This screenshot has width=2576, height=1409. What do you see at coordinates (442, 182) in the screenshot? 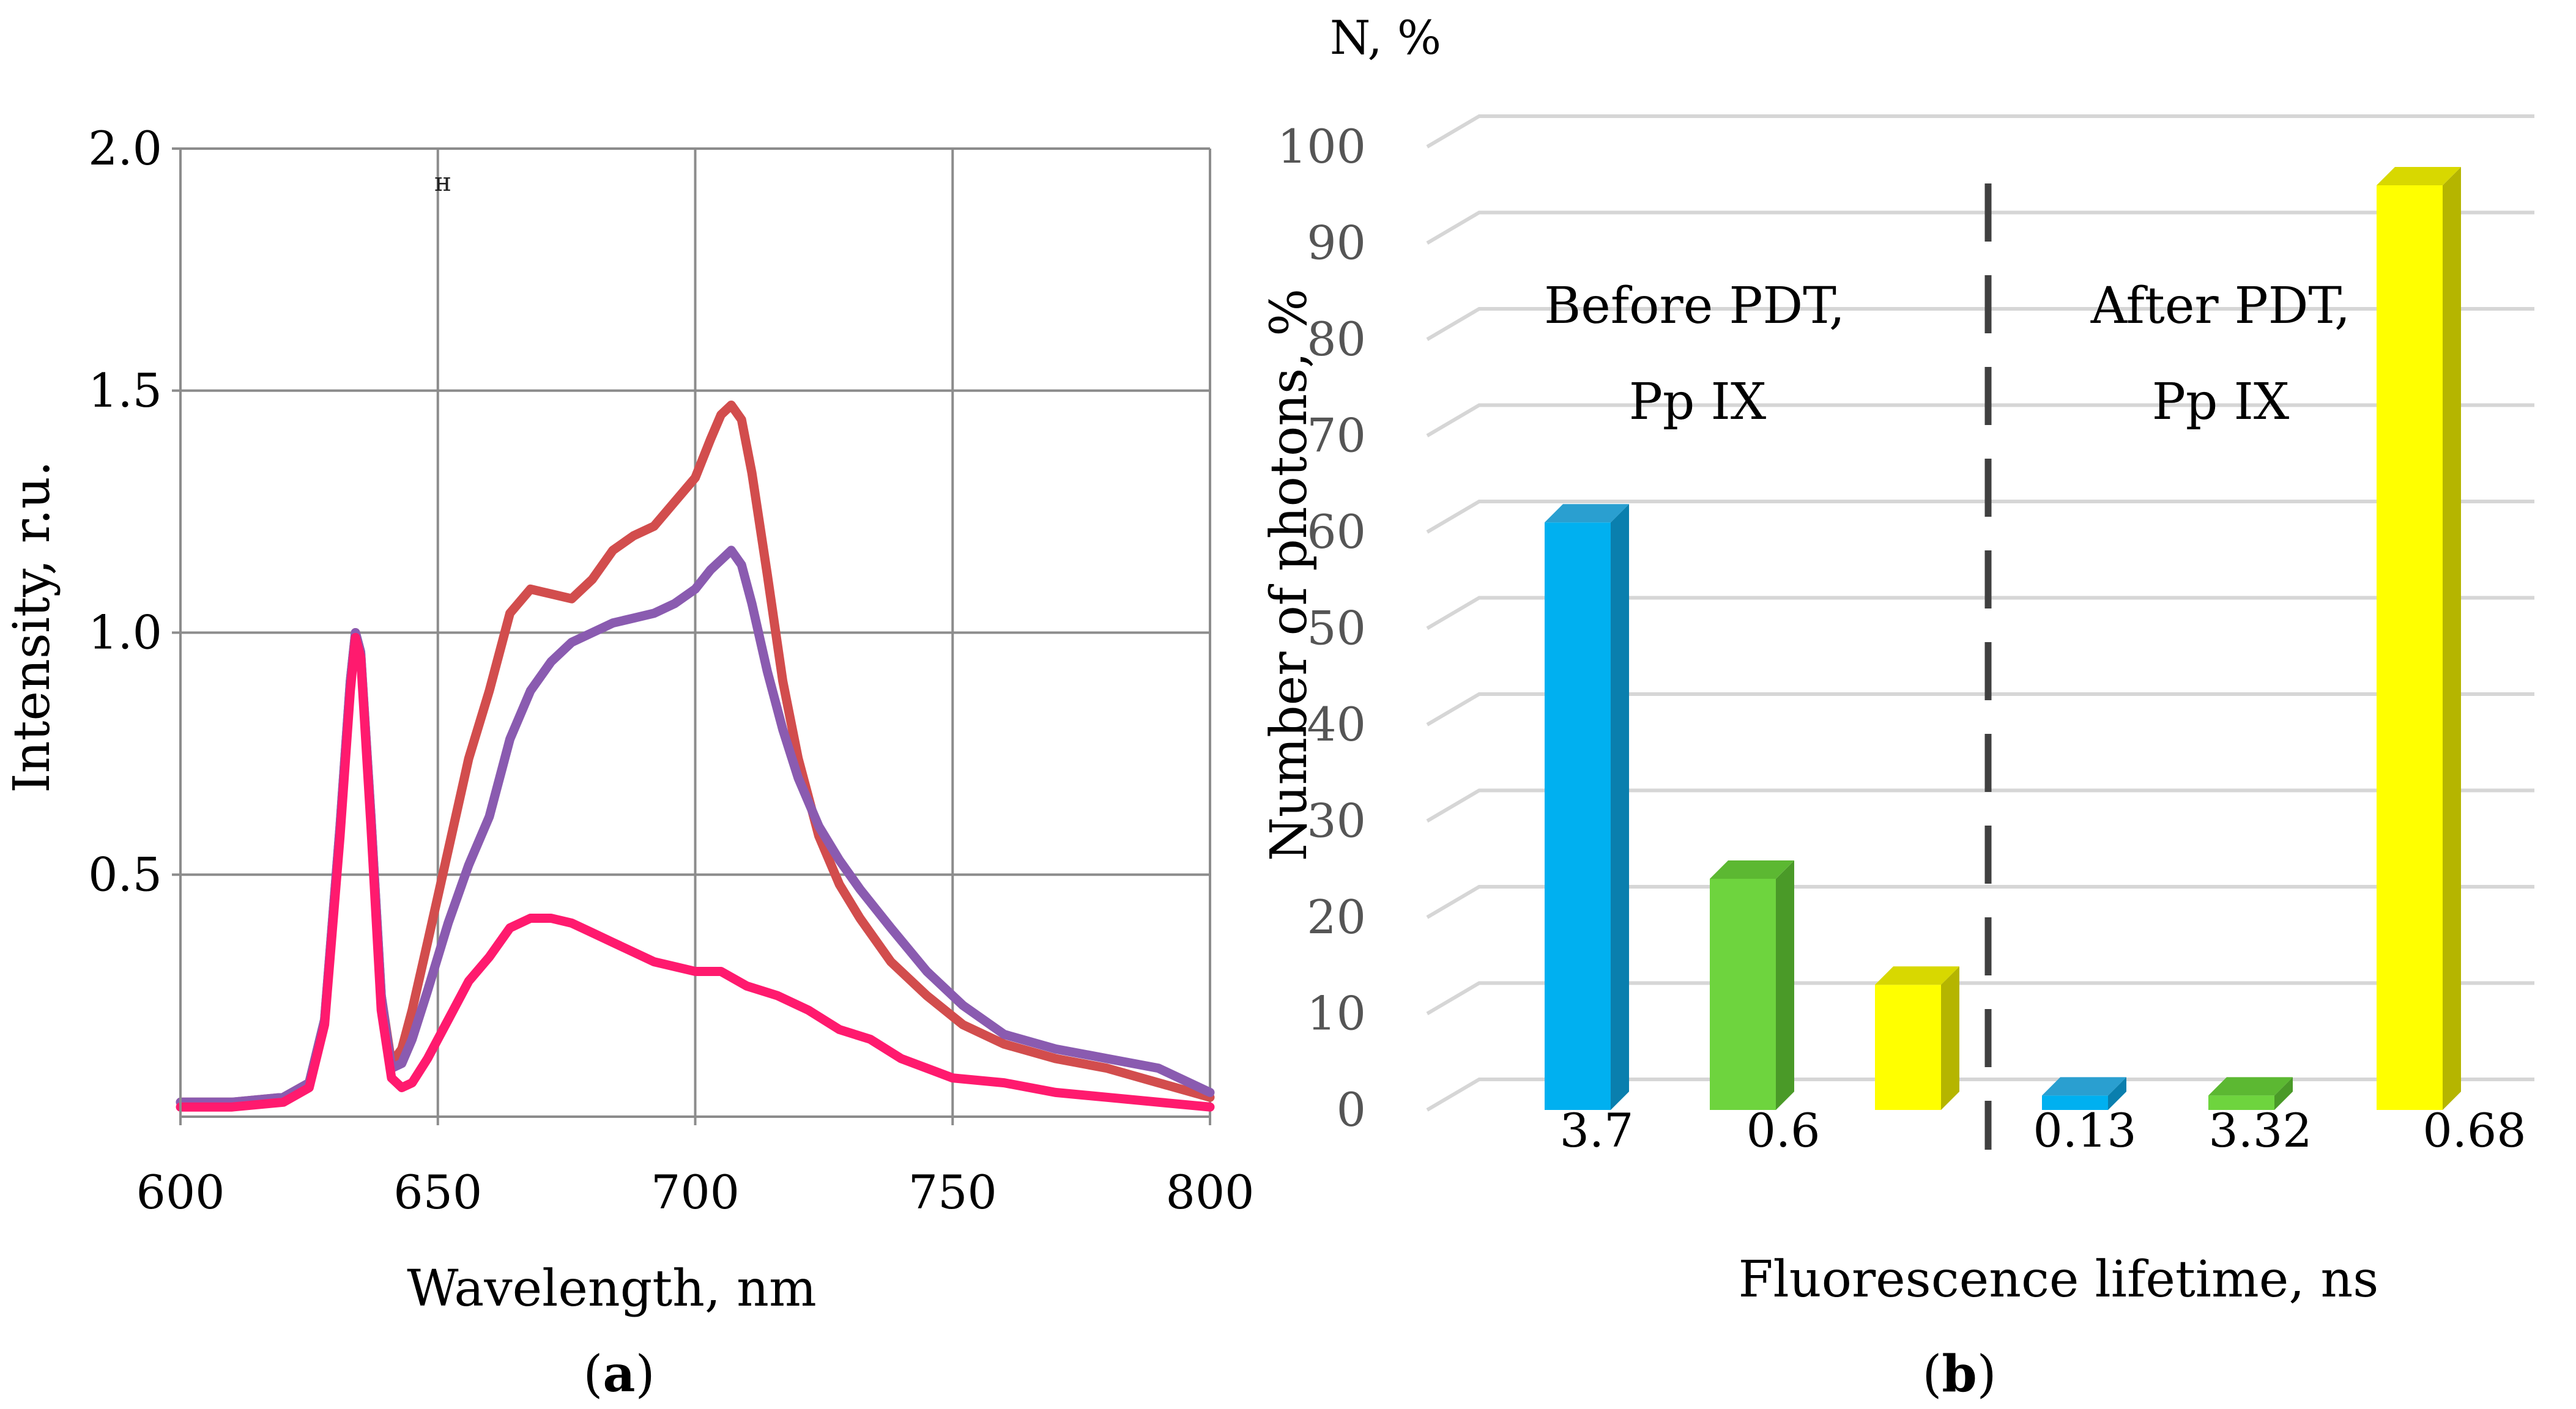
I see `panel-a-annotation: н` at bounding box center [442, 182].